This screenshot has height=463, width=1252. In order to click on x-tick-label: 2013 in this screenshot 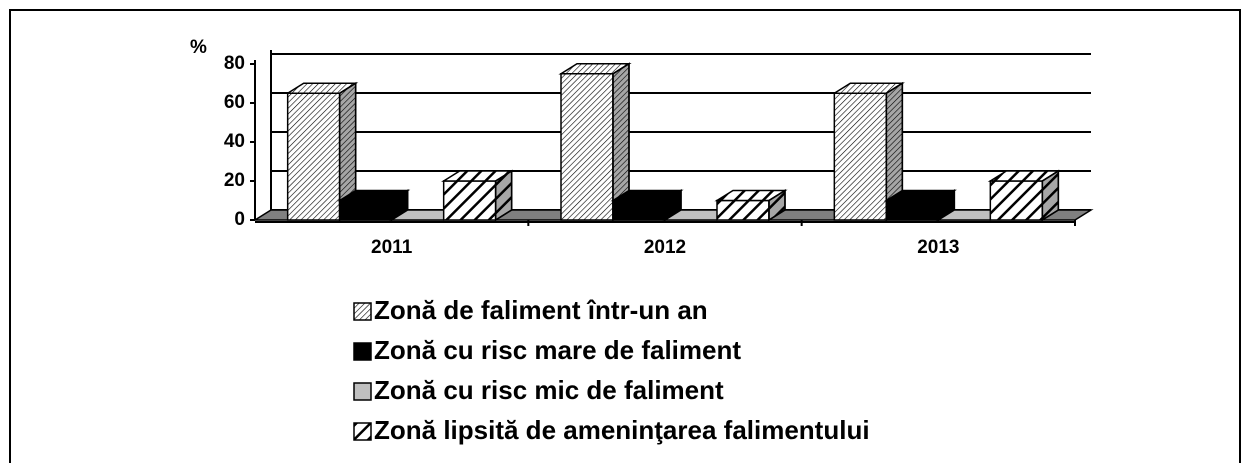, I will do `click(938, 247)`.